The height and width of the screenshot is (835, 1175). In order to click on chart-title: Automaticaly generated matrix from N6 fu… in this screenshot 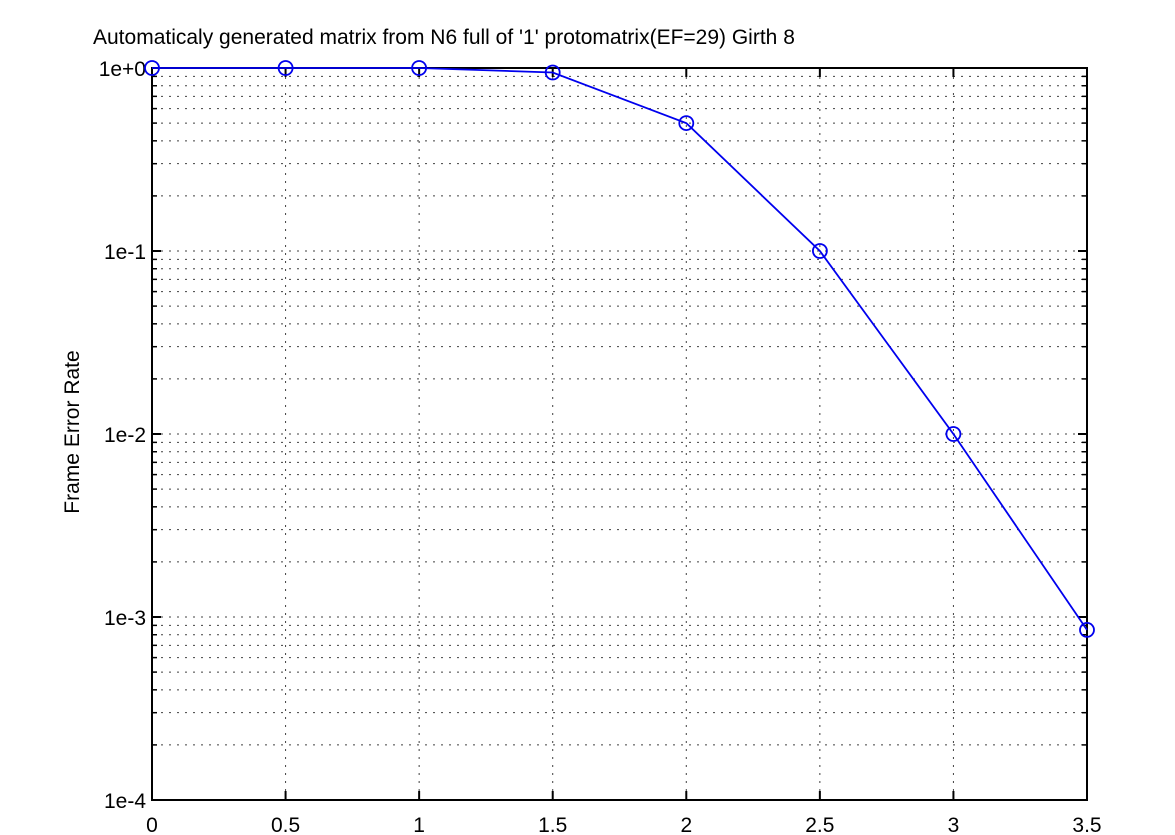, I will do `click(444, 37)`.